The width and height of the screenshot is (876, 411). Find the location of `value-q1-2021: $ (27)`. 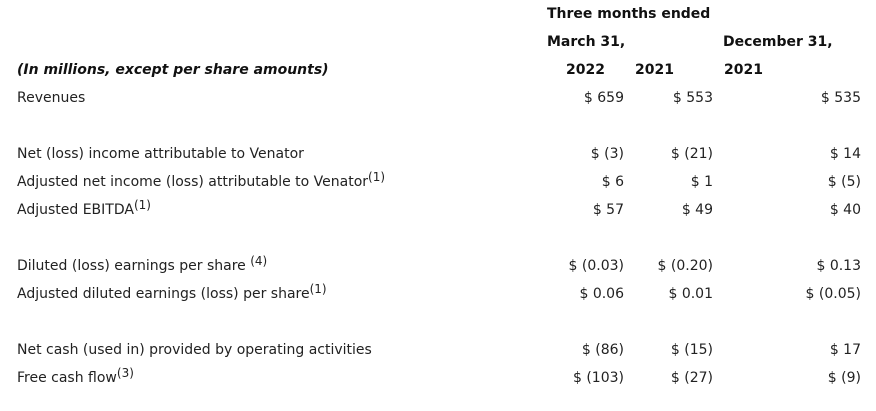

value-q1-2021: $ (27) is located at coordinates (691, 378).